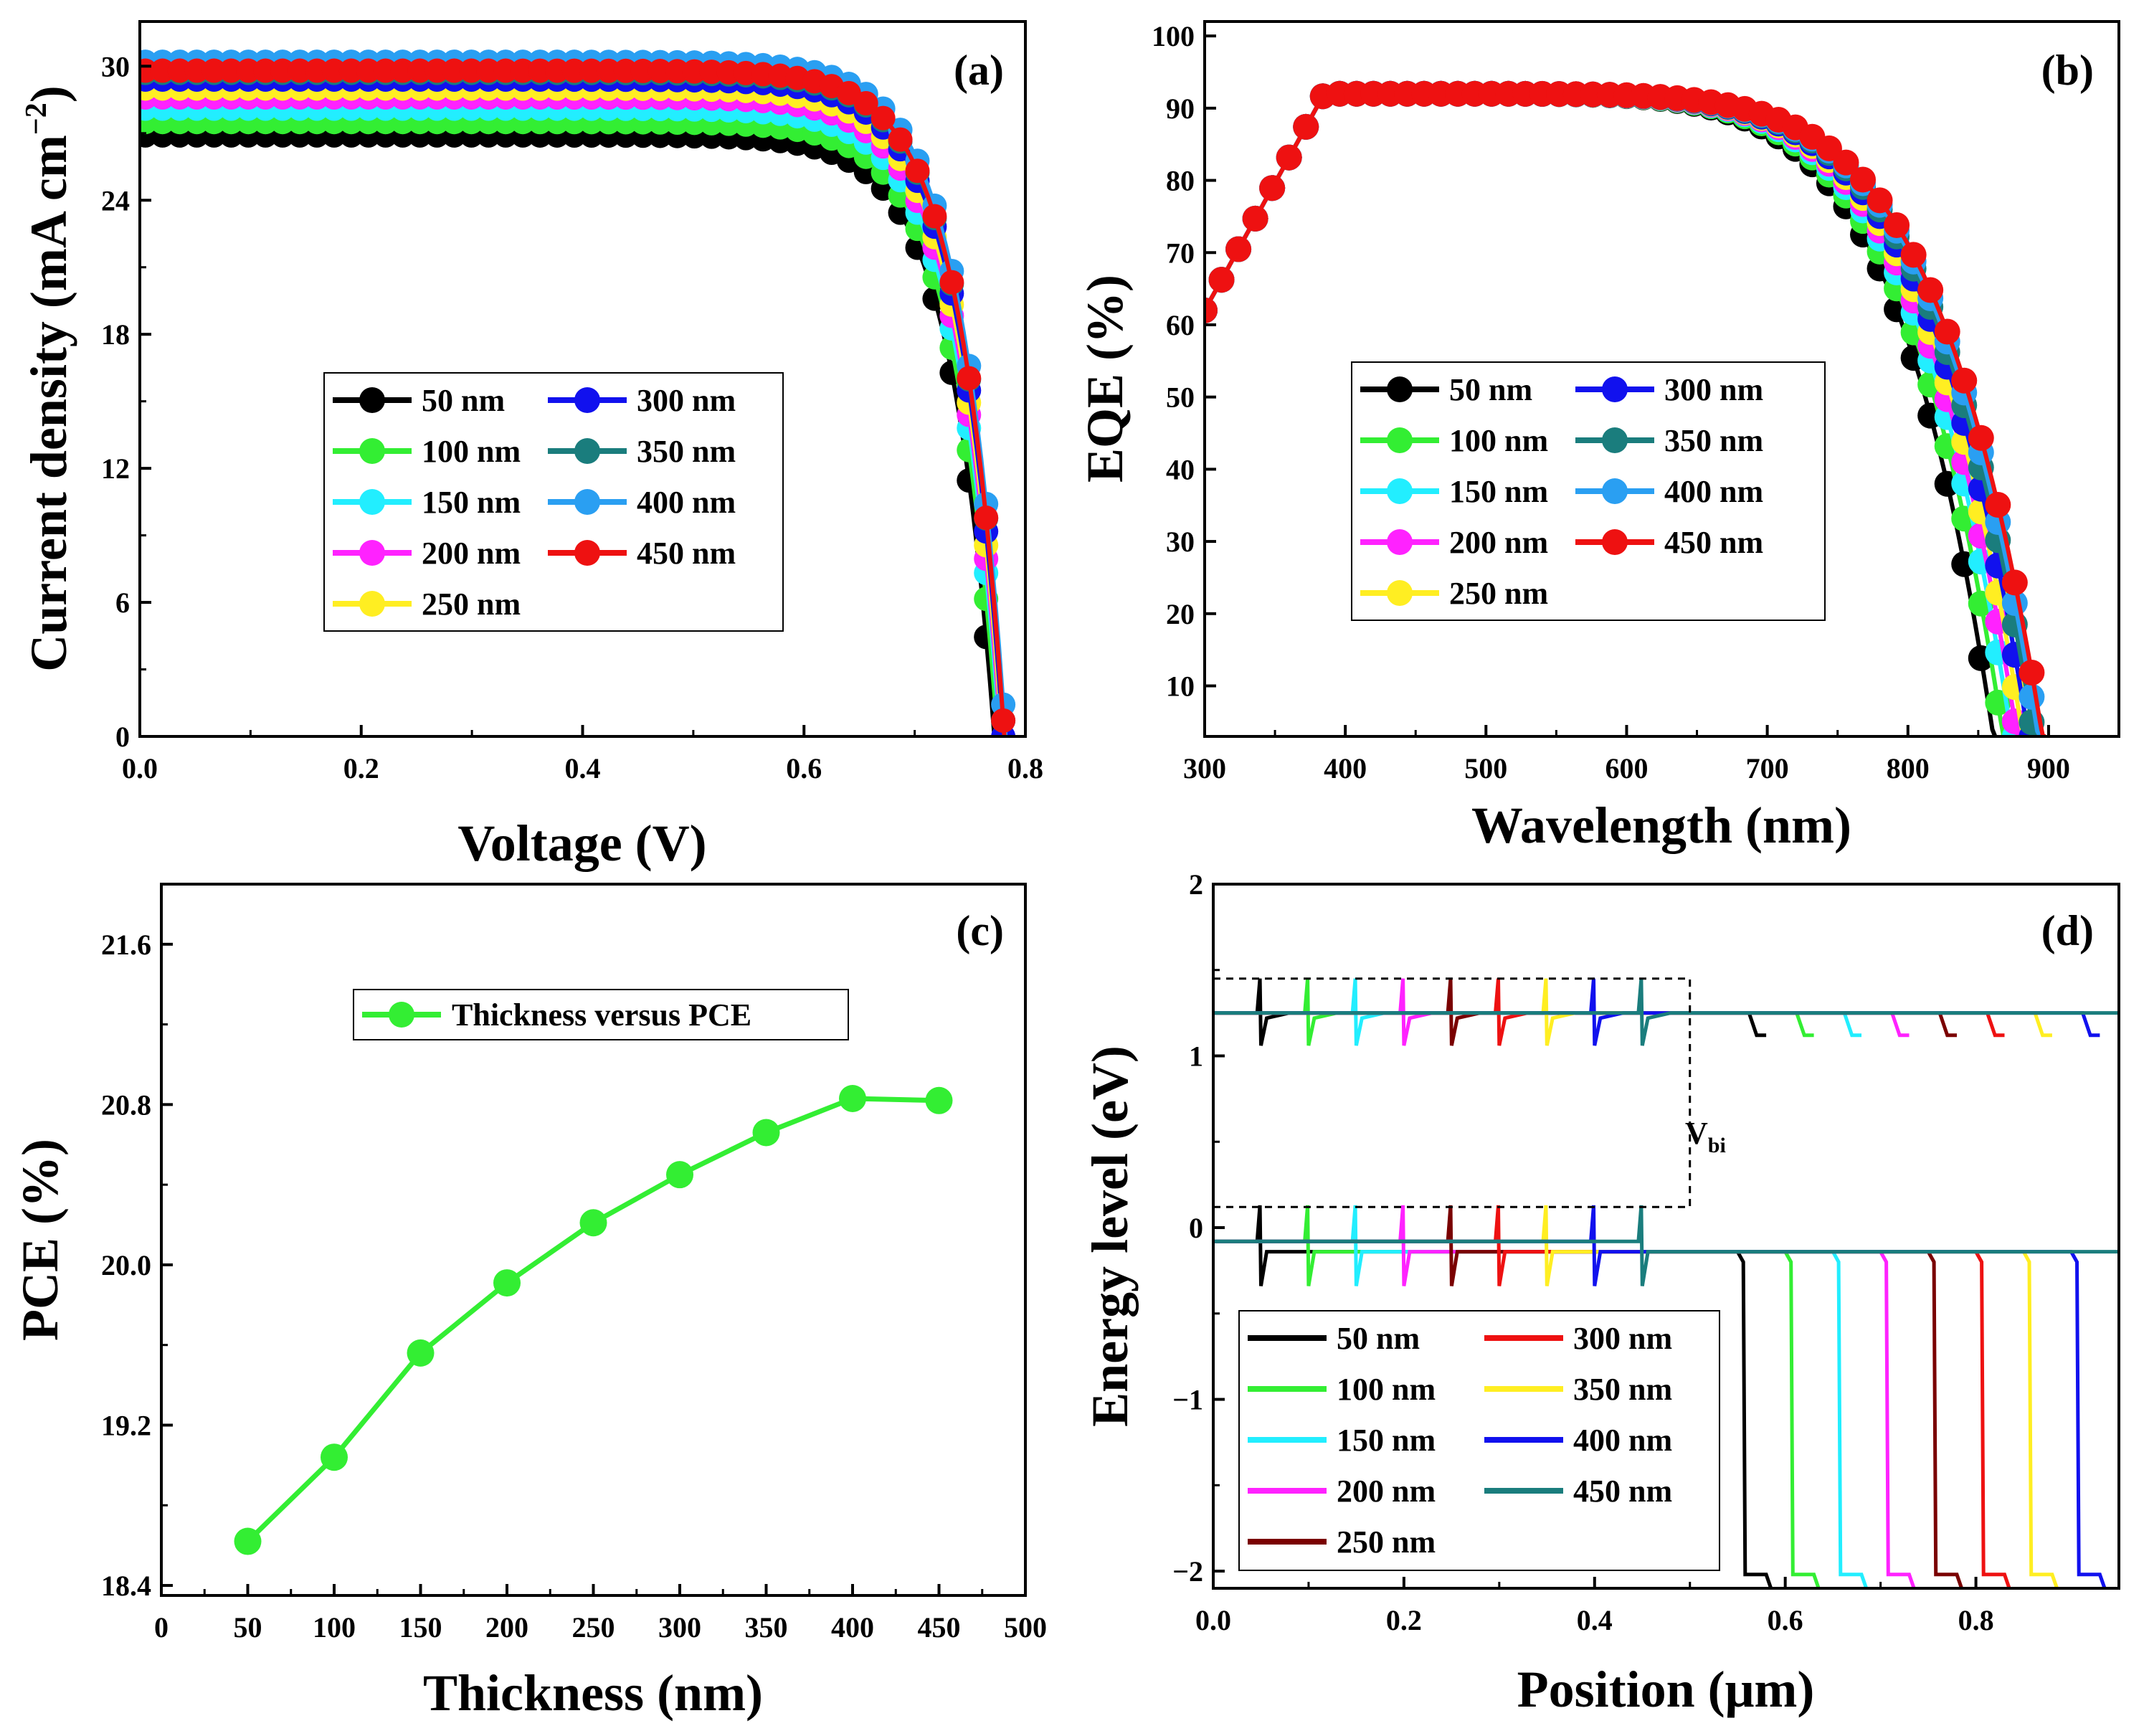 Image resolution: width=2144 pixels, height=1736 pixels. I want to click on y-tick-label: 30, so click(1180, 542).